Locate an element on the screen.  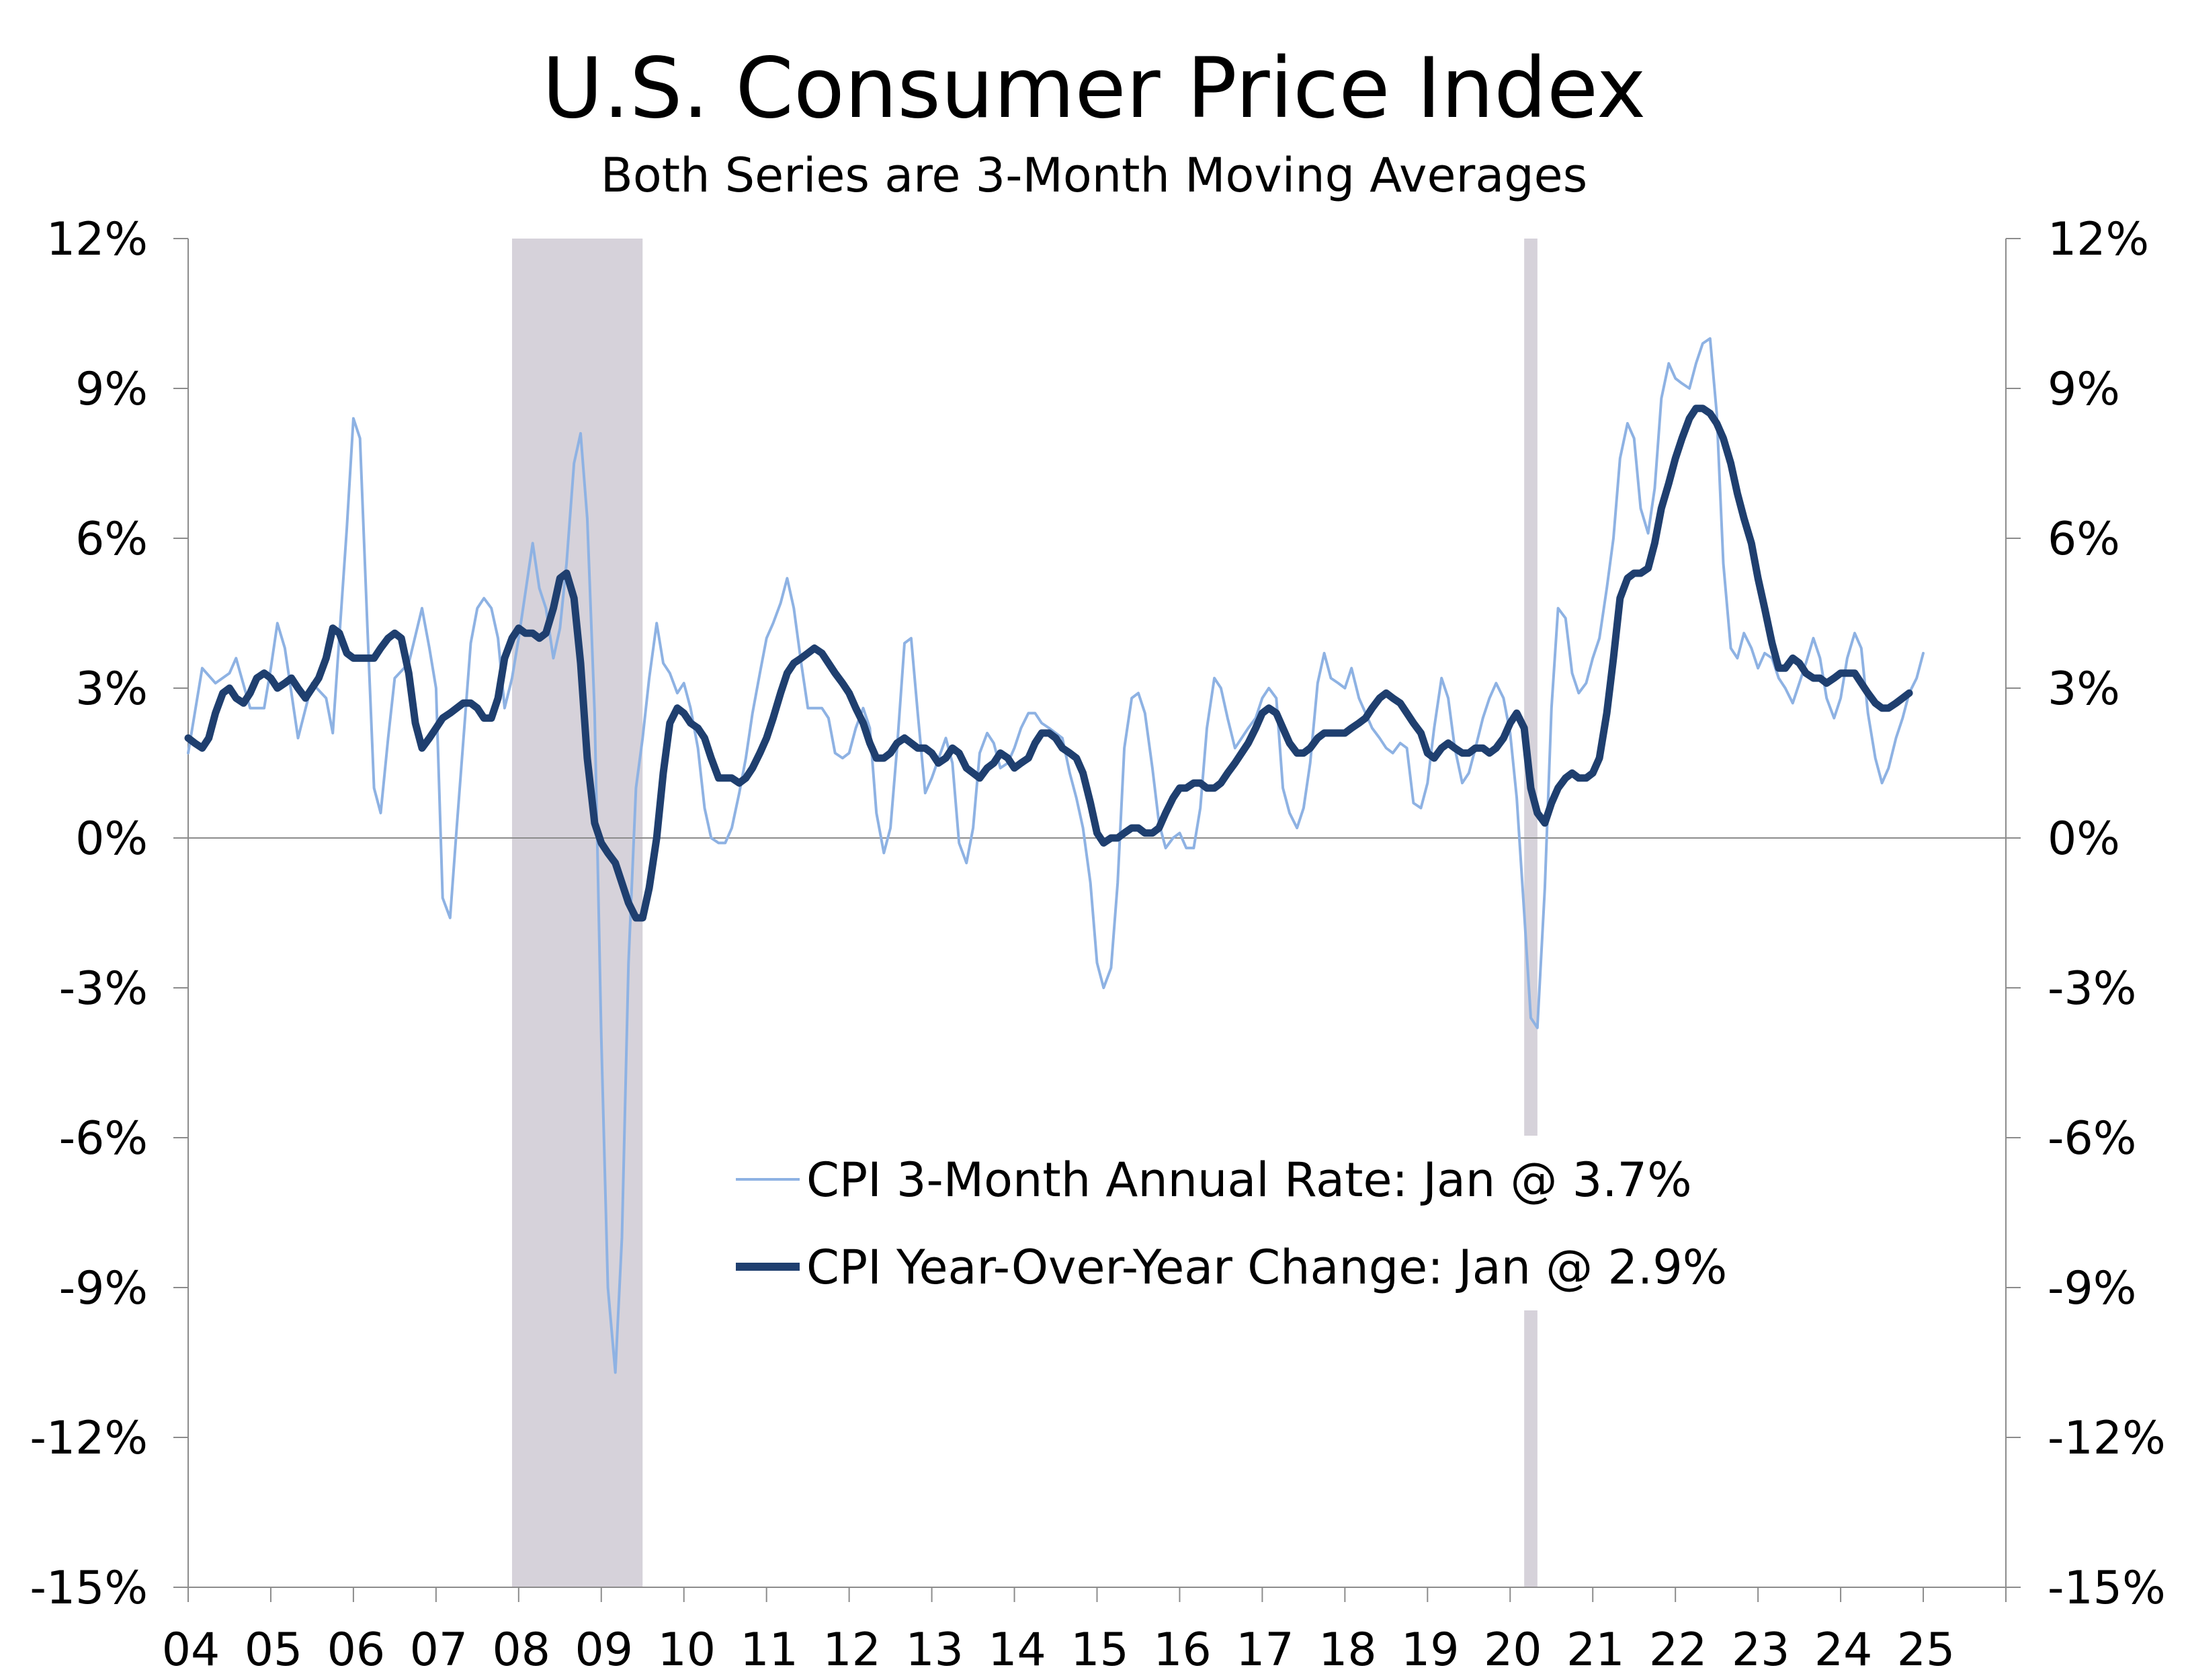
x-tick-label: 17 is located at coordinates (1265, 1650).